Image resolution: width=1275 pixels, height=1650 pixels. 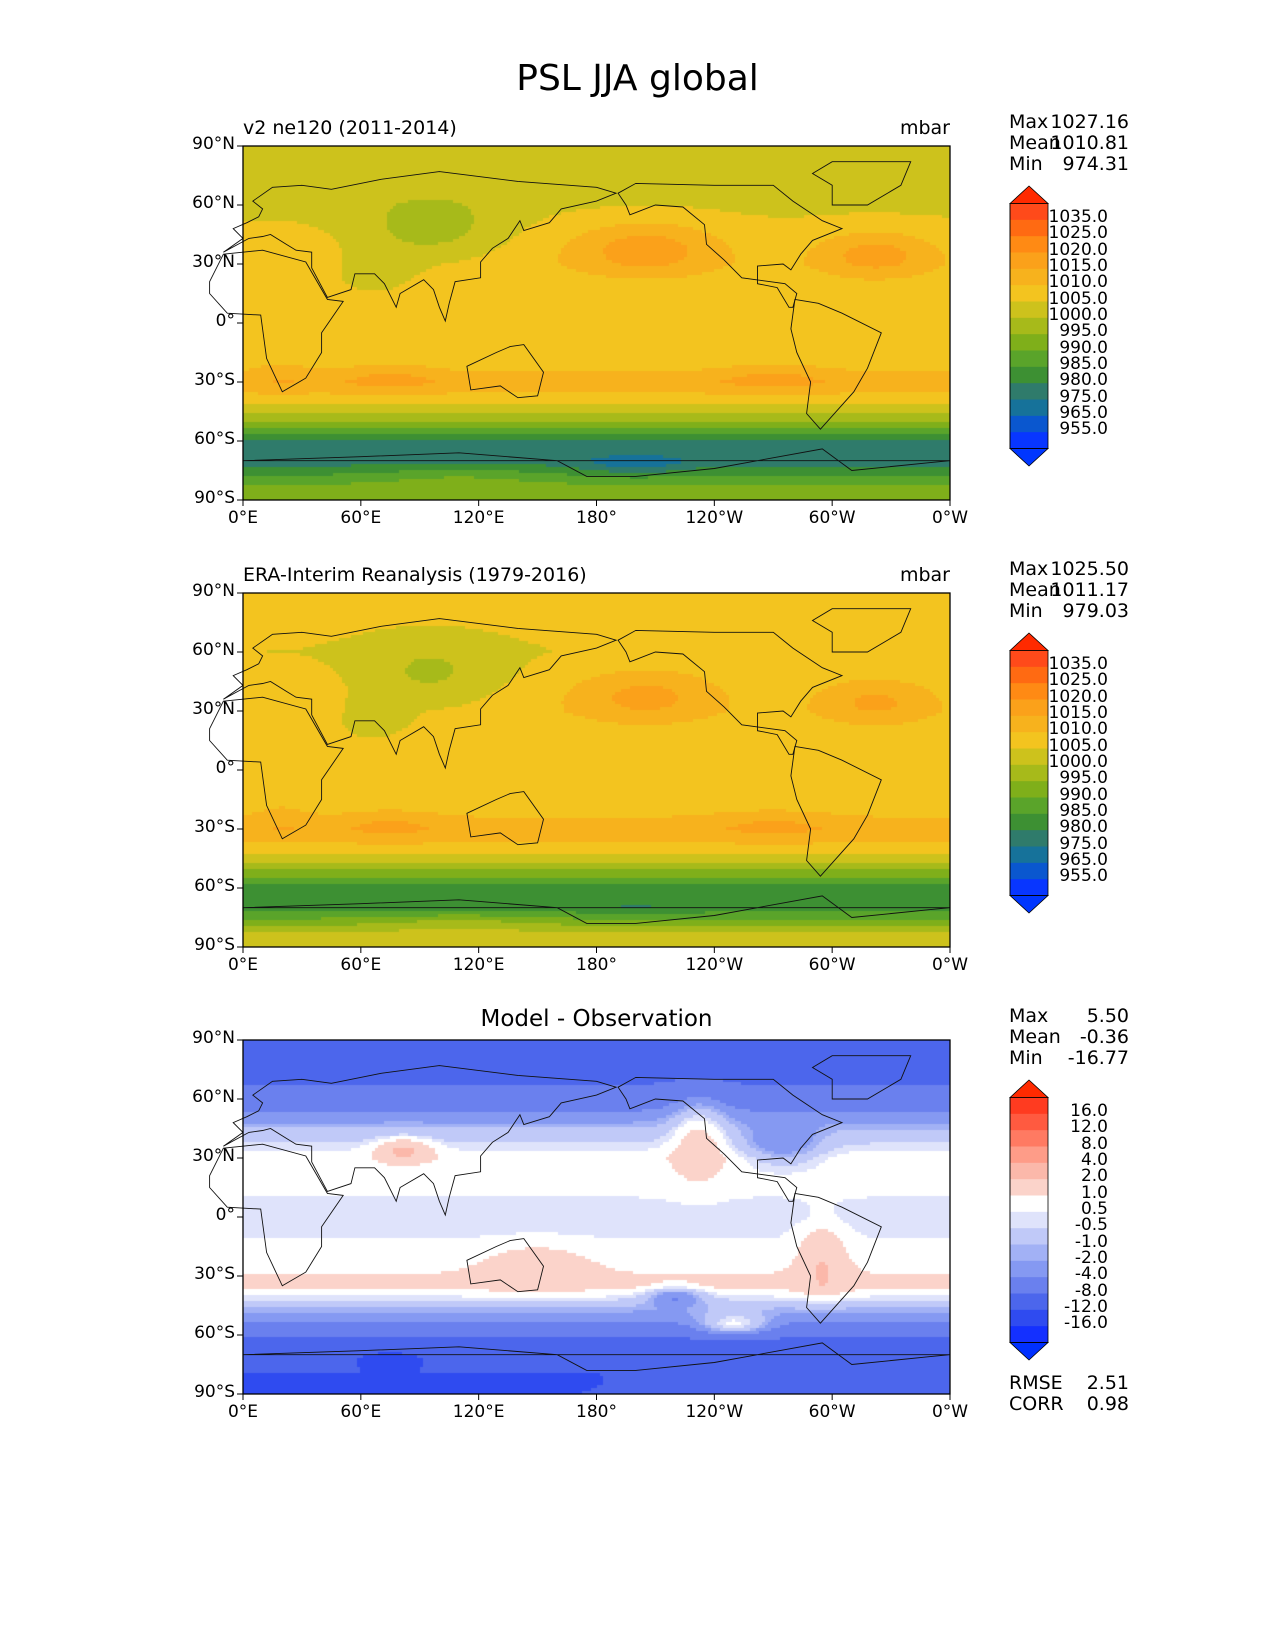 I want to click on stat-value-max: 1027.16, so click(x=1089, y=122).